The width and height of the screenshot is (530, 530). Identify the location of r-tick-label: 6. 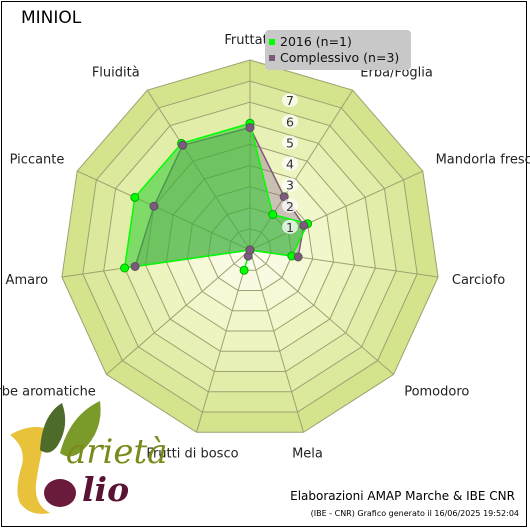
(290, 121).